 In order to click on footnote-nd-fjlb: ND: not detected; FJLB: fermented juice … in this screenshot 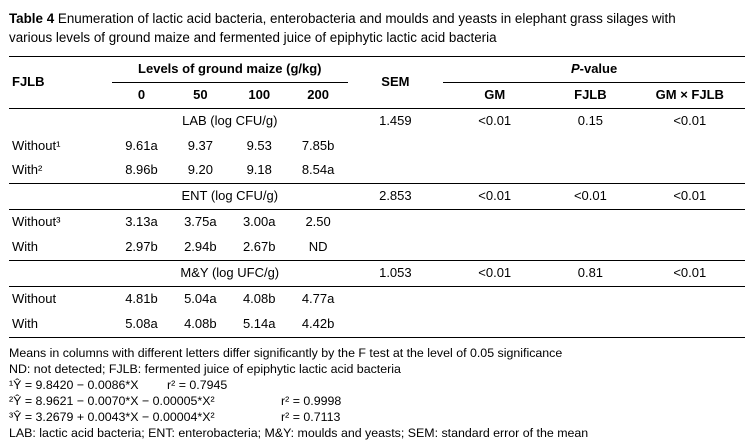, I will do `click(205, 368)`.